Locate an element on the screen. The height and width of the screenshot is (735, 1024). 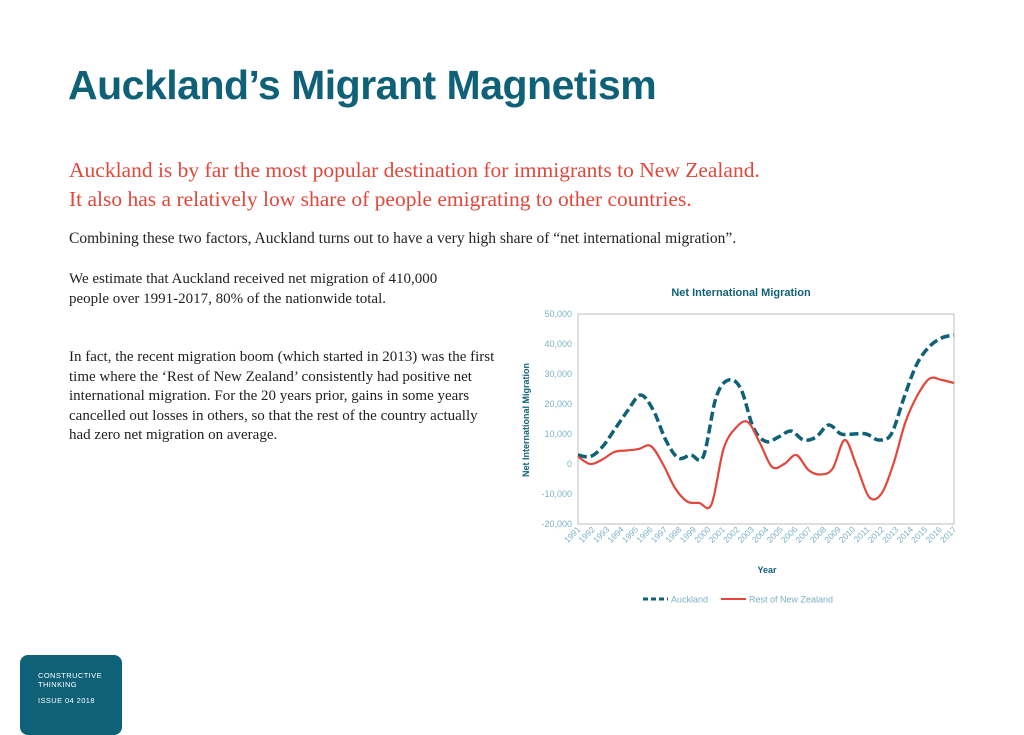
y-tick-label: 20,000 is located at coordinates (558, 404).